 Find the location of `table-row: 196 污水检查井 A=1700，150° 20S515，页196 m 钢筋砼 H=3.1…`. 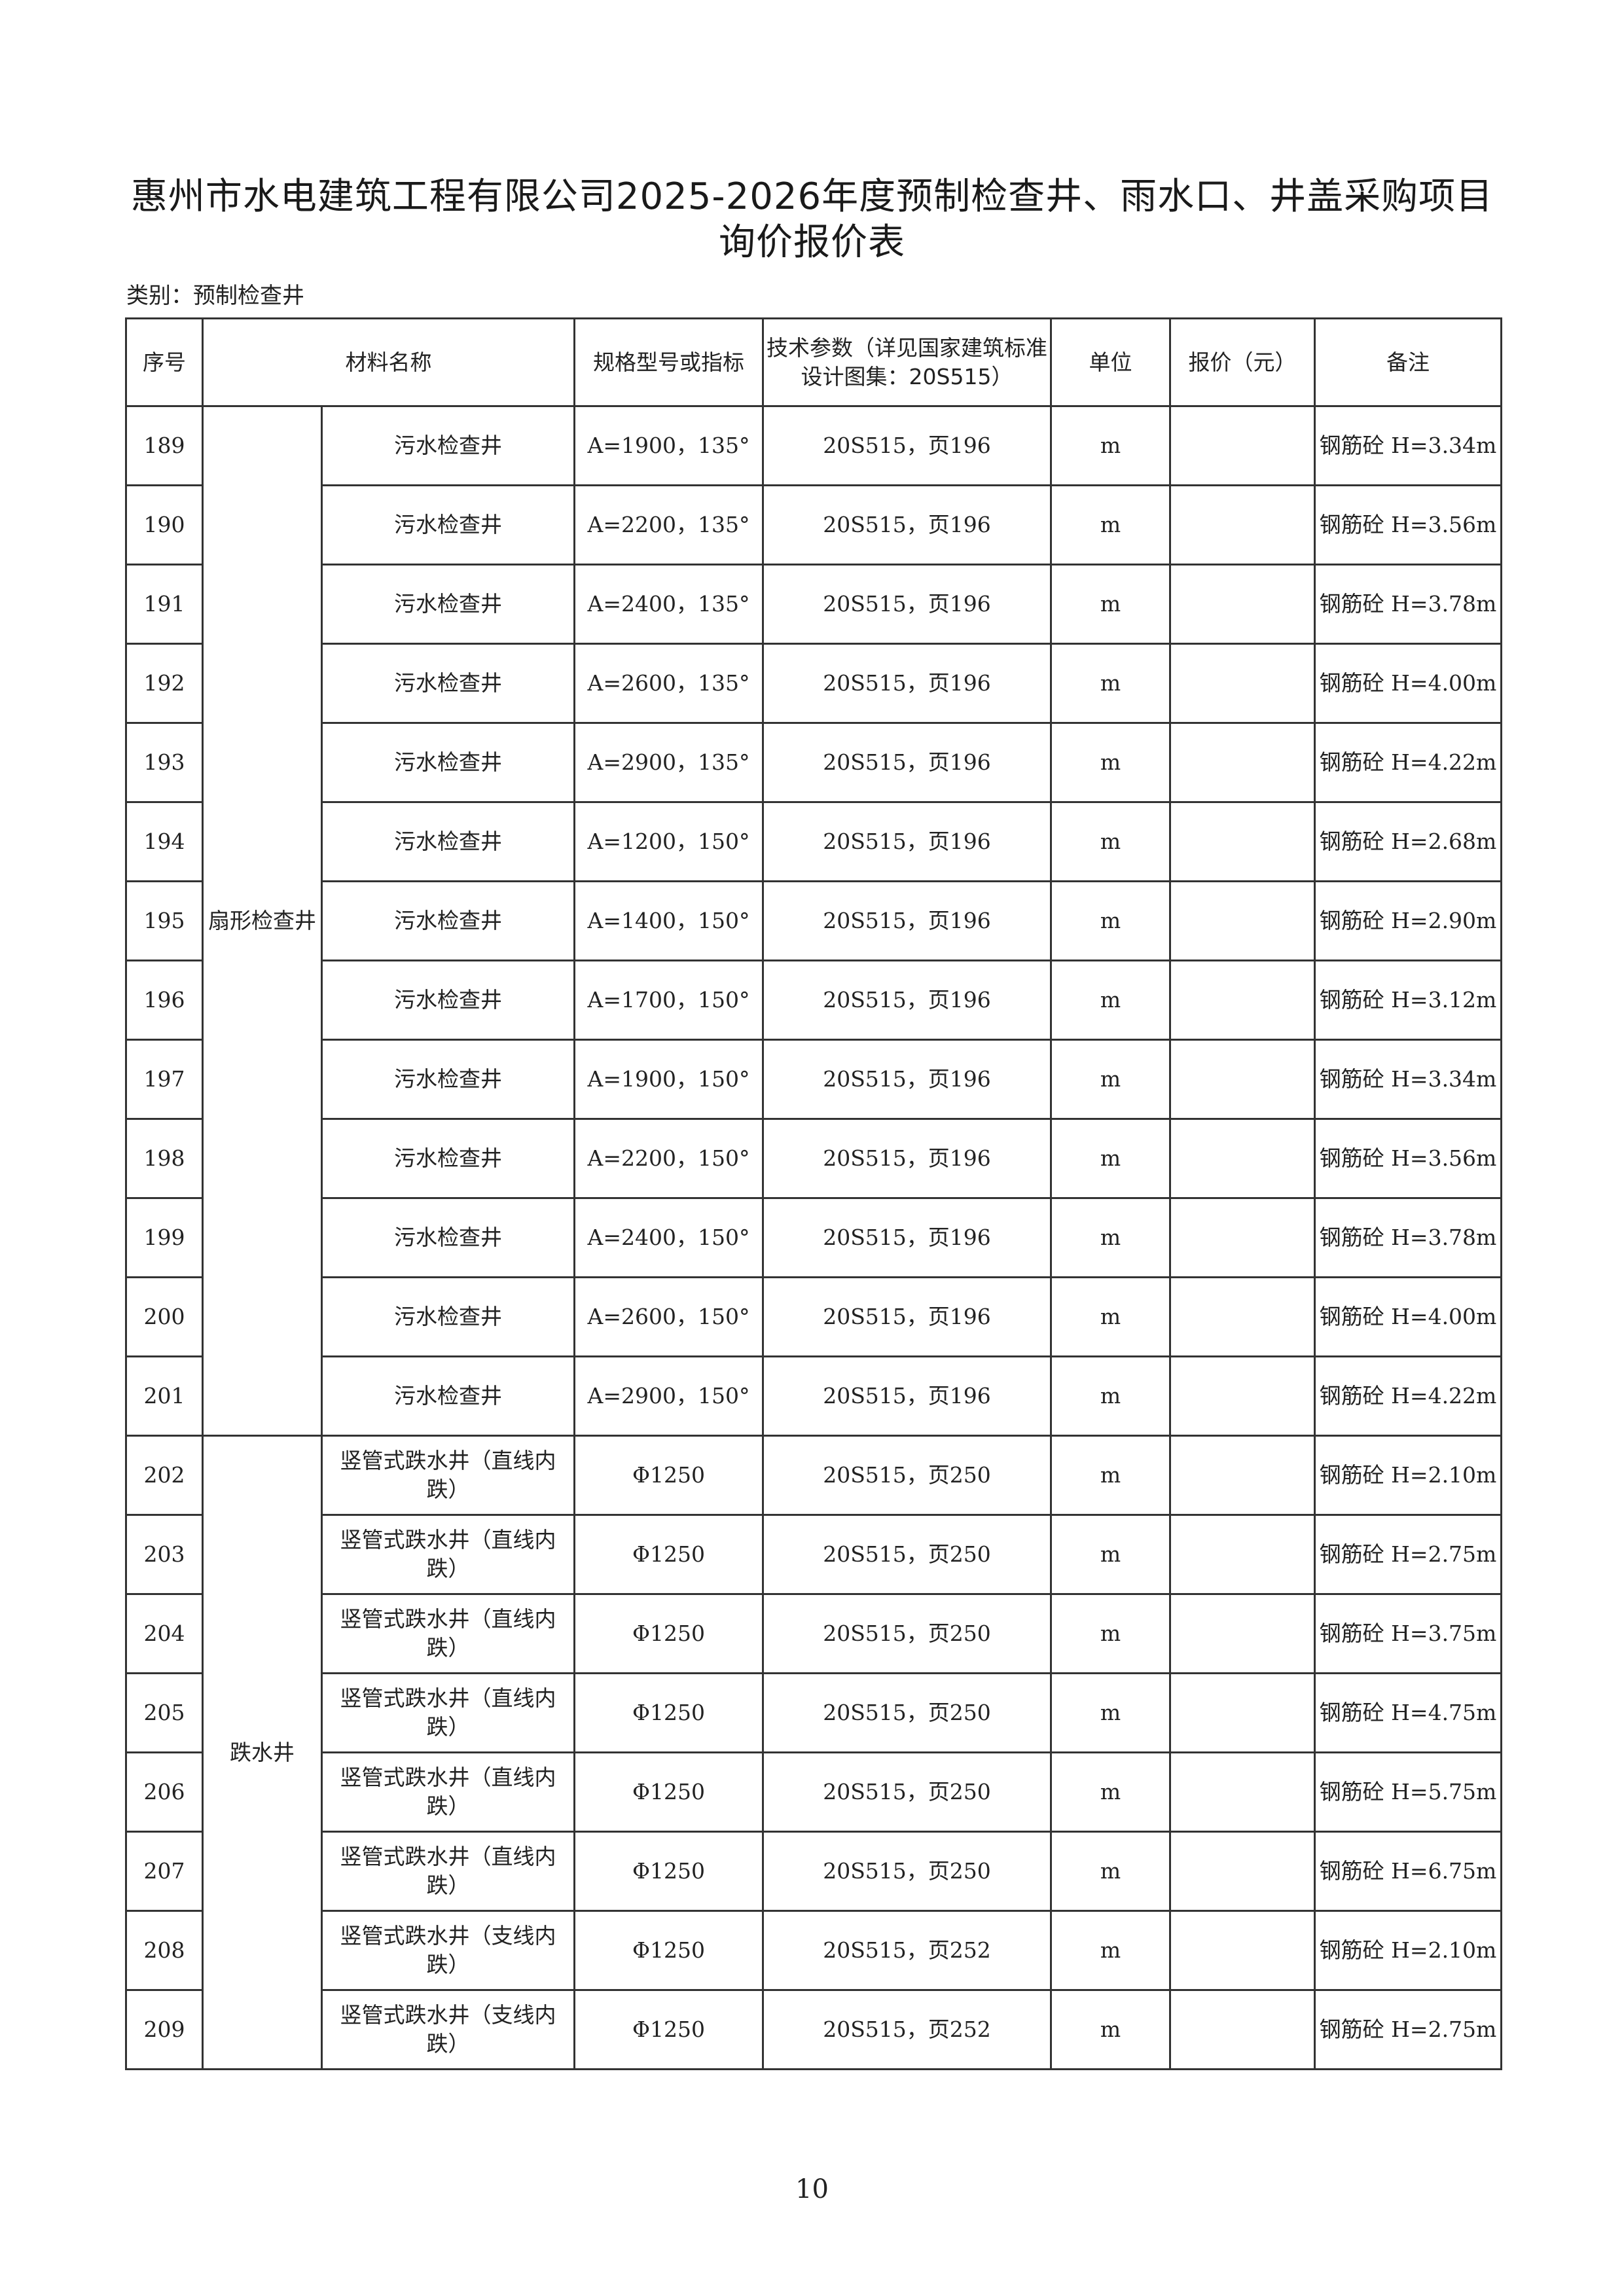

table-row: 196 污水检查井 A=1700，150° 20S515，页196 m 钢筋砼 H=3.1… is located at coordinates (813, 1000).